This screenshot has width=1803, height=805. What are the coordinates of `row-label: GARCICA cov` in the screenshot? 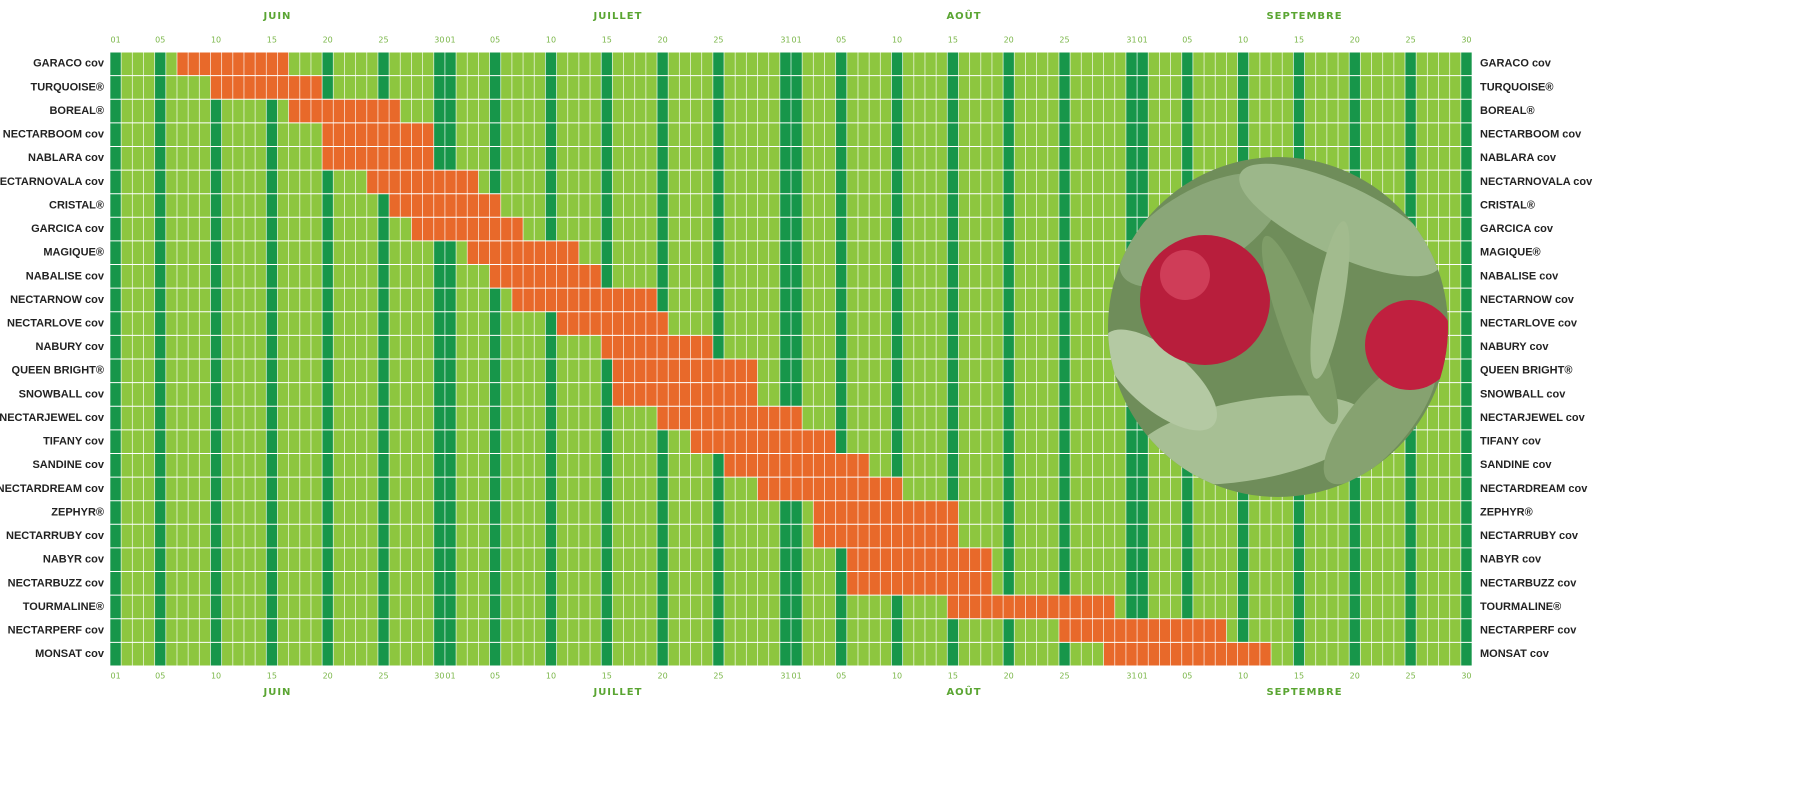 It's located at (1517, 229).